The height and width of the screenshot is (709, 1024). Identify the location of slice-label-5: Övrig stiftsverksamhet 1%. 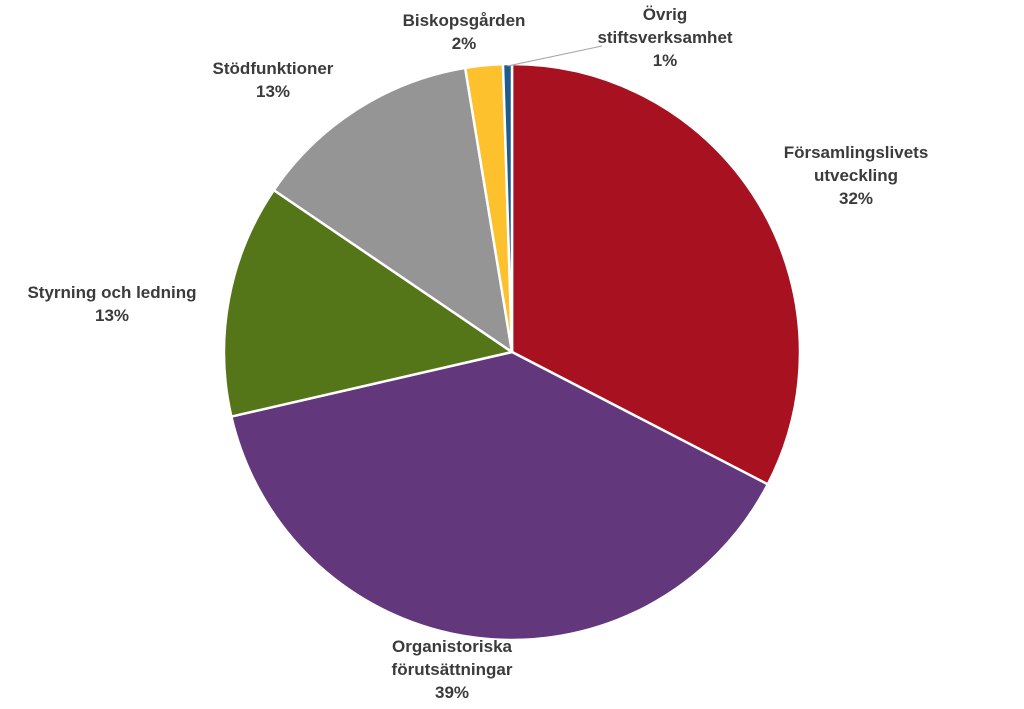
(664, 37).